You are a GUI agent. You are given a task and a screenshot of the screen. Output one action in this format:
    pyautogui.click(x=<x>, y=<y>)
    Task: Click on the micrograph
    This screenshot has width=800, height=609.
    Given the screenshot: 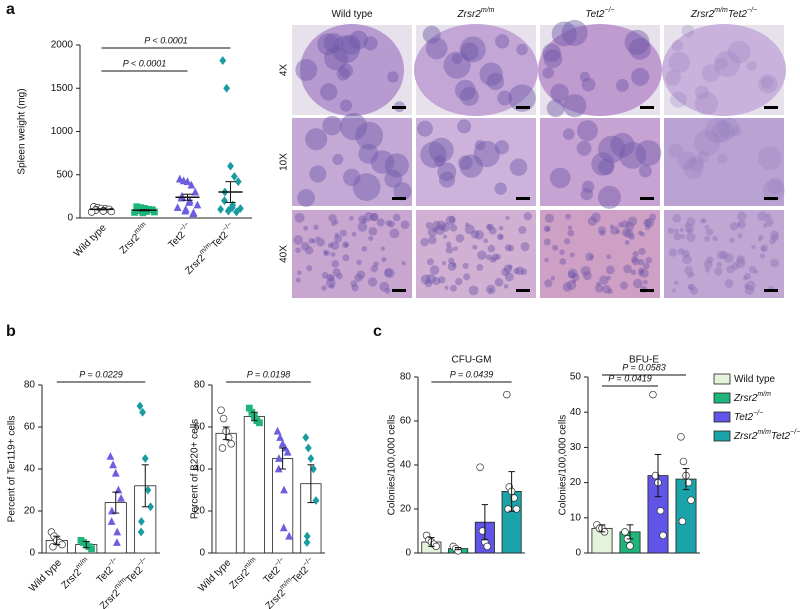 What is the action you would take?
    pyautogui.click(x=476, y=162)
    